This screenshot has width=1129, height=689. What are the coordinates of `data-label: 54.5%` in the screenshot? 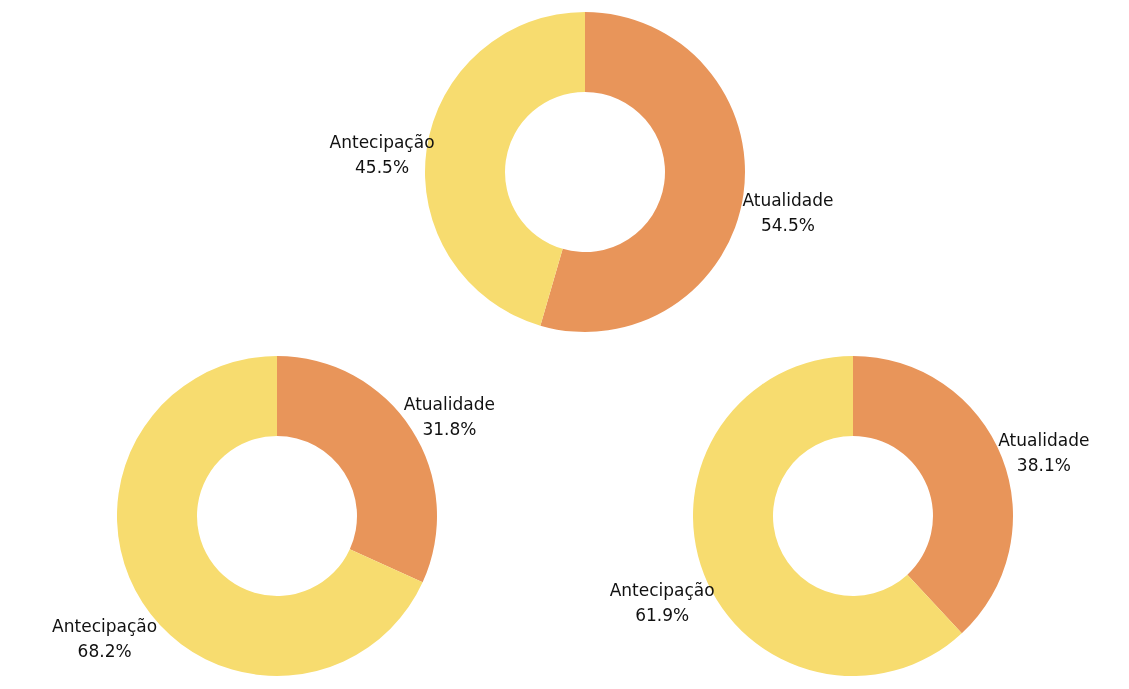 It's located at (787, 224).